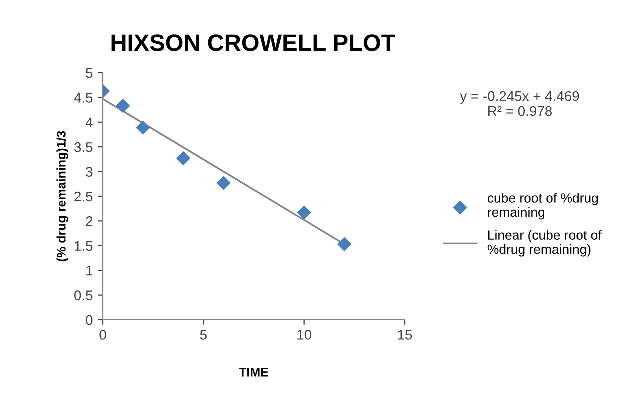 The image size is (627, 400). Describe the element at coordinates (62, 196) in the screenshot. I see `y-axis-title: (% drug remaining)1/3` at that location.